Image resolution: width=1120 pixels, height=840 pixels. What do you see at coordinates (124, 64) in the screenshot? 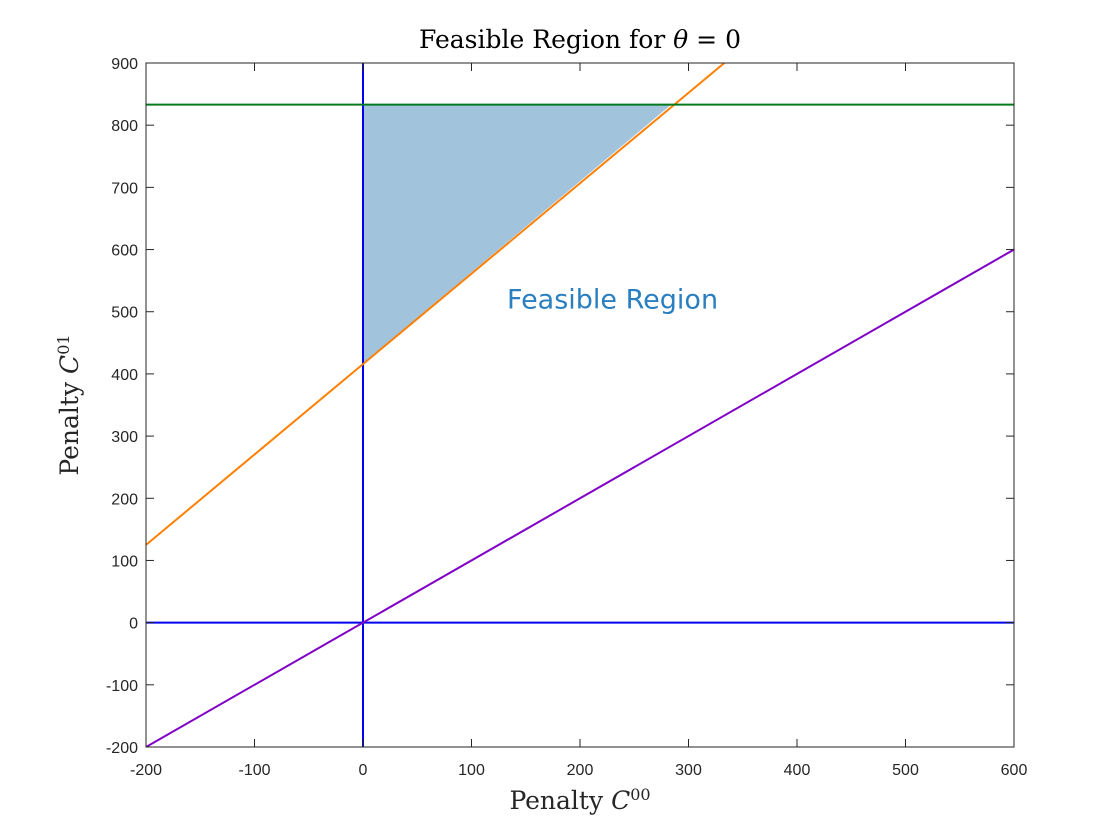
I see `y-tick-label: 900` at bounding box center [124, 64].